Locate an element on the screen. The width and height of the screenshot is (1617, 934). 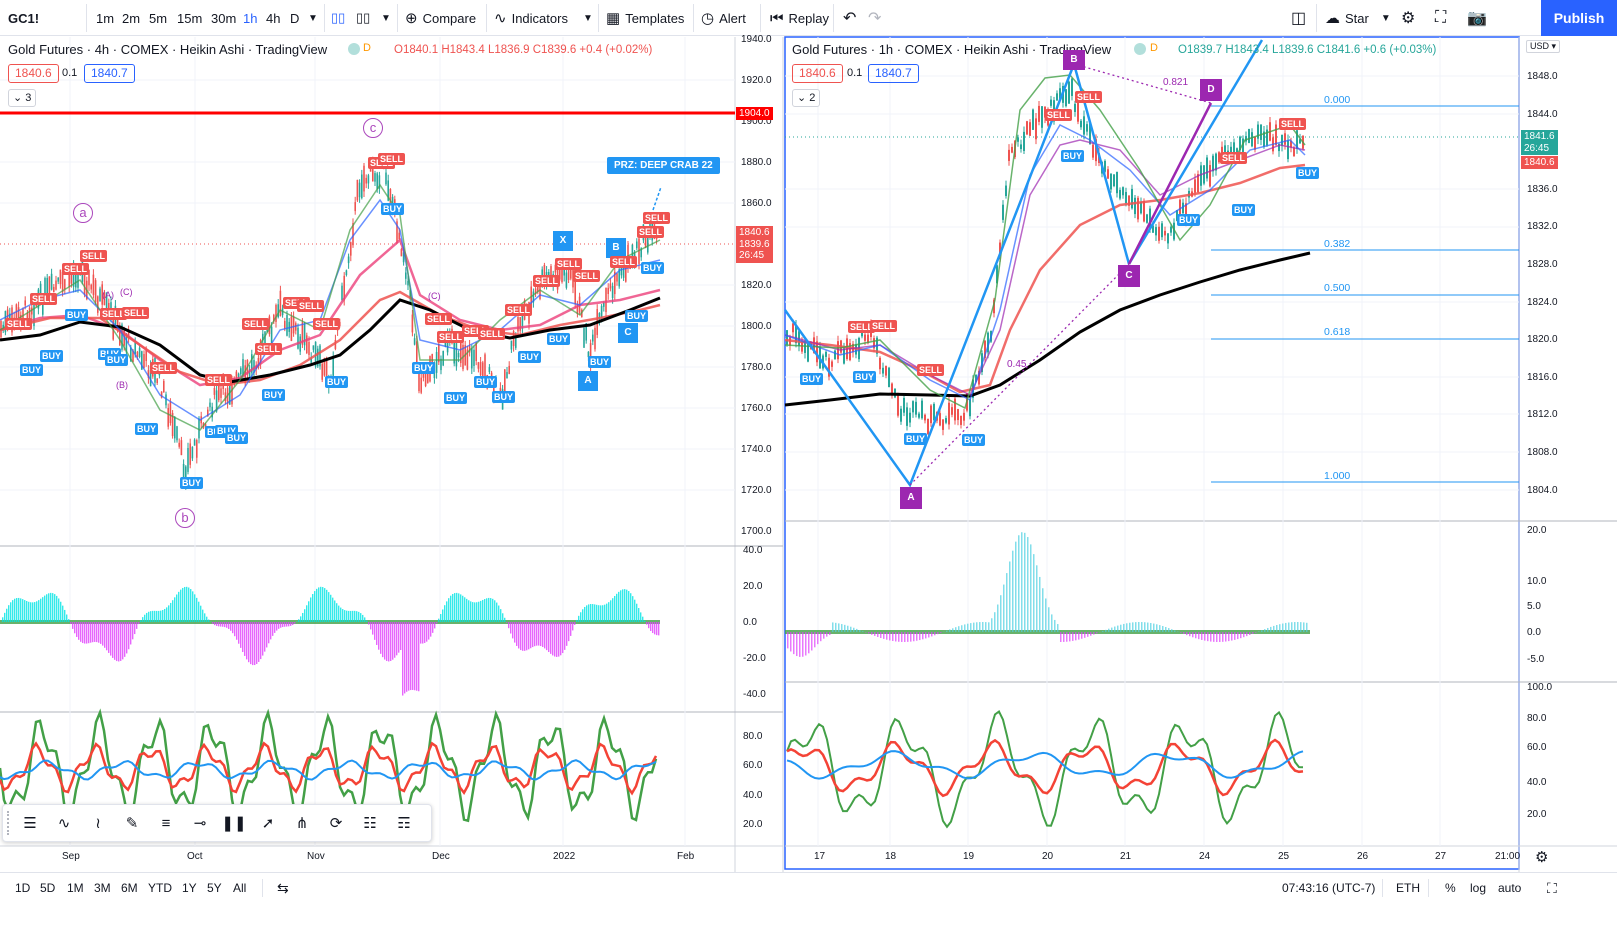
harmonic-pattern is located at coordinates (1023, 263).